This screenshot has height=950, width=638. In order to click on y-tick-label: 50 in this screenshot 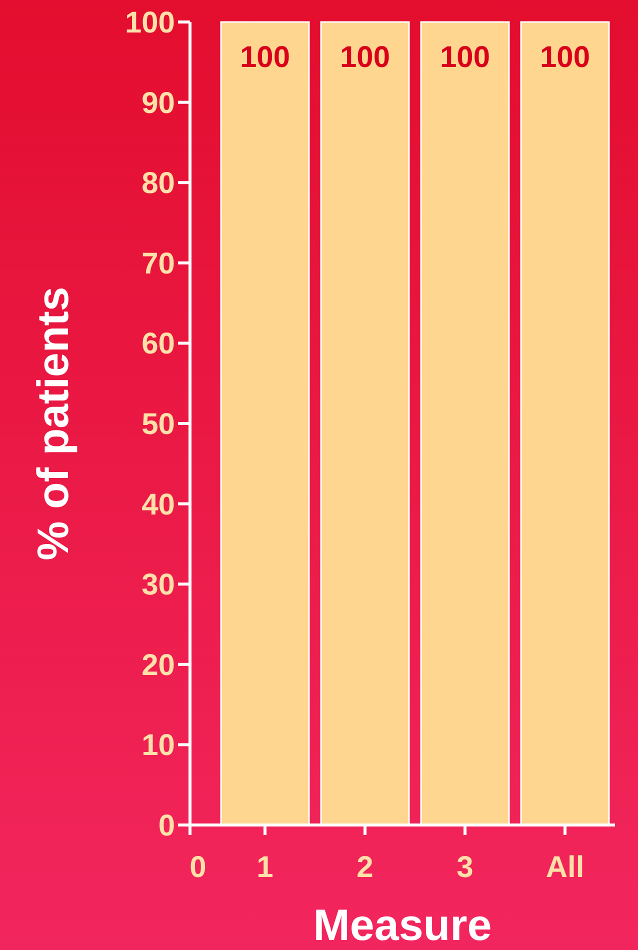, I will do `click(158, 424)`.